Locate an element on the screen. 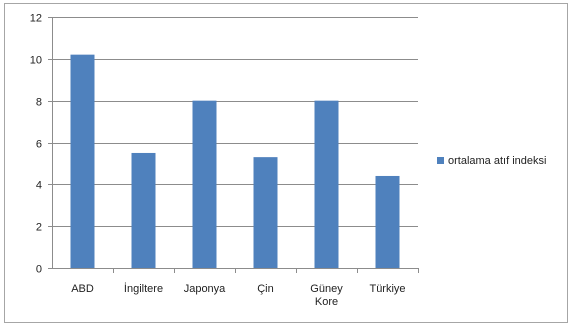  x-tick-labels: ABD İngiltere Japonya Çin Güney Kore Türkiye is located at coordinates (238, 295).